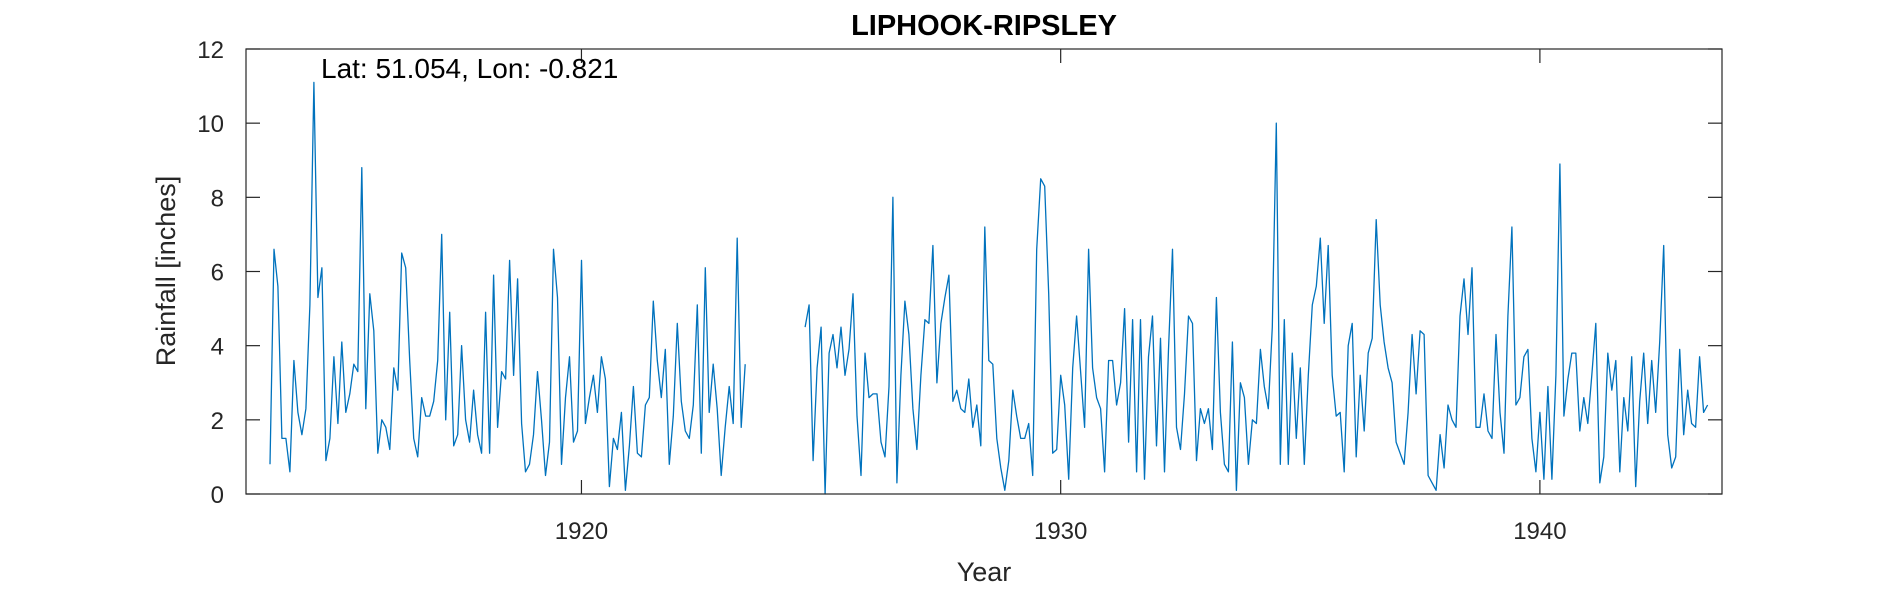 This screenshot has width=1890, height=596. What do you see at coordinates (217, 421) in the screenshot?
I see `y-tick-label: 2` at bounding box center [217, 421].